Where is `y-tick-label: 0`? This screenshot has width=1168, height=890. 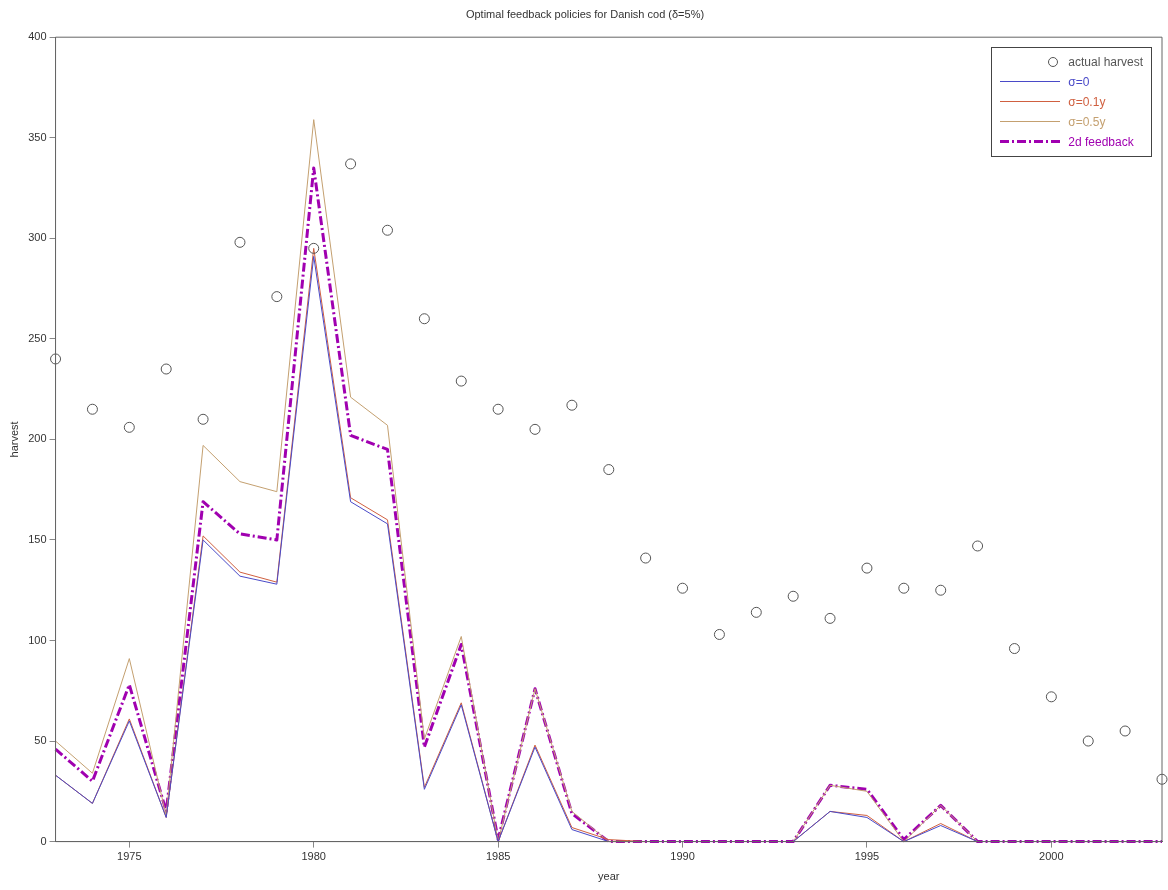
y-tick-label: 0 is located at coordinates (43, 840).